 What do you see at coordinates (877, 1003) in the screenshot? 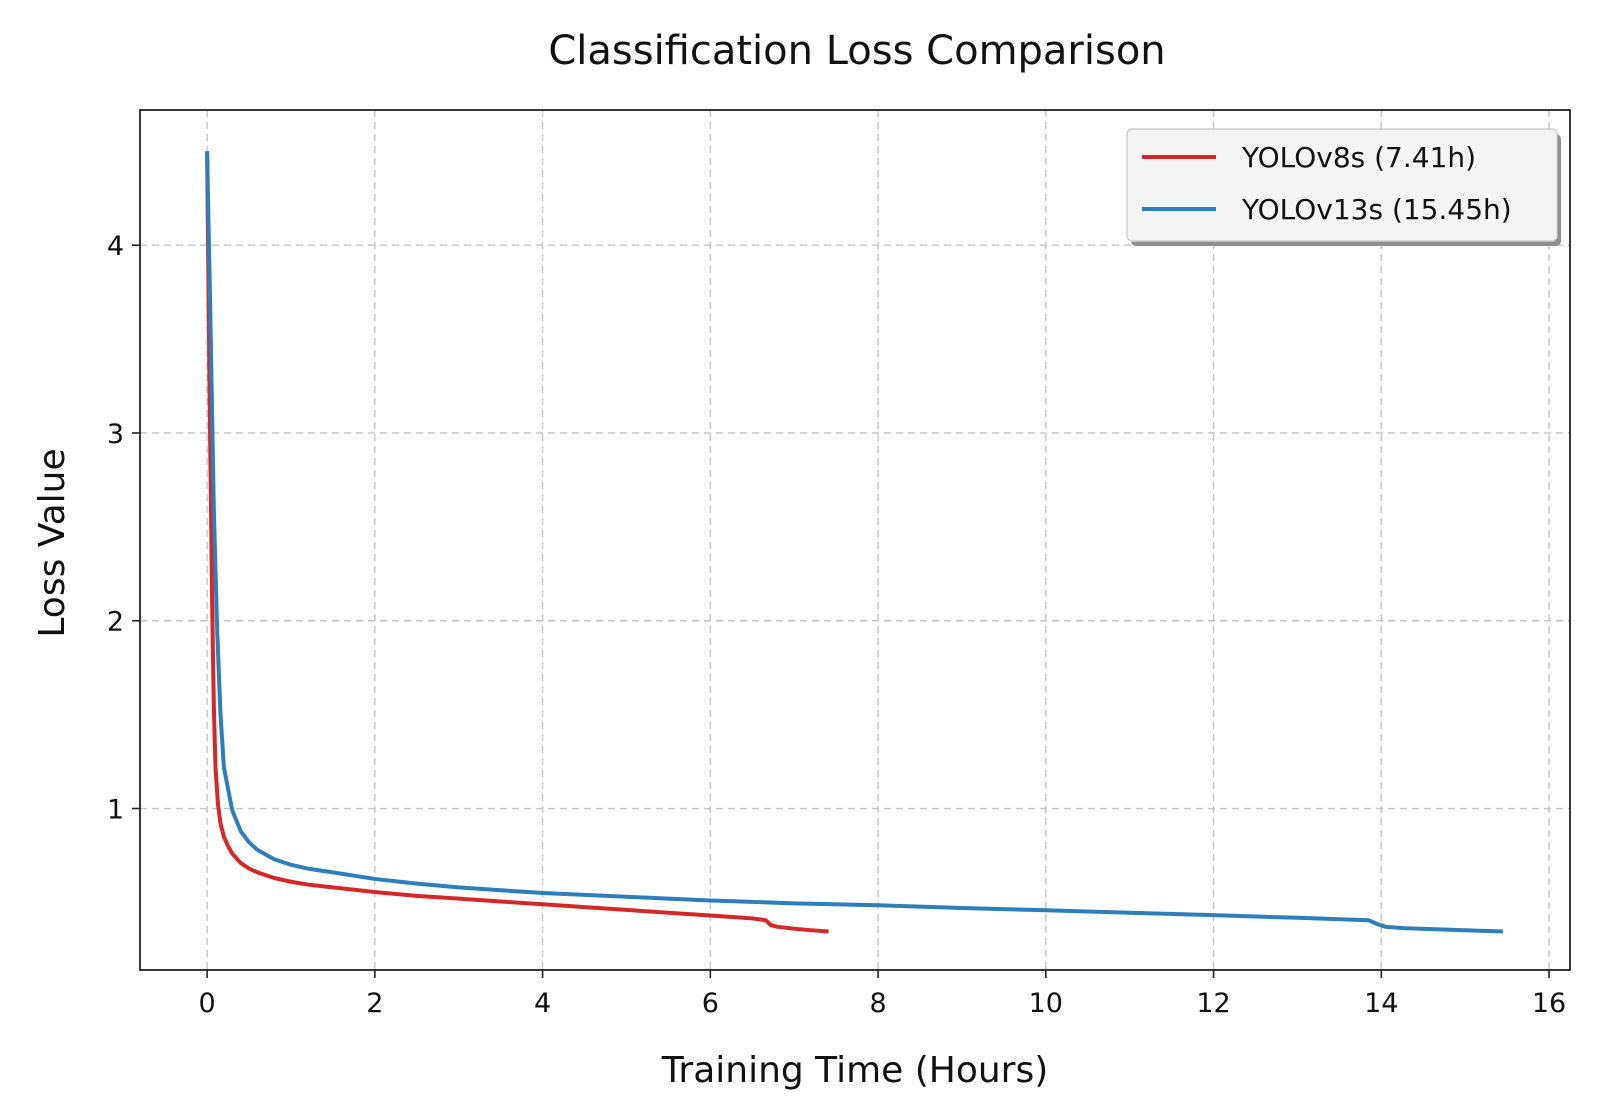
I see `x-tick-label: 8` at bounding box center [877, 1003].